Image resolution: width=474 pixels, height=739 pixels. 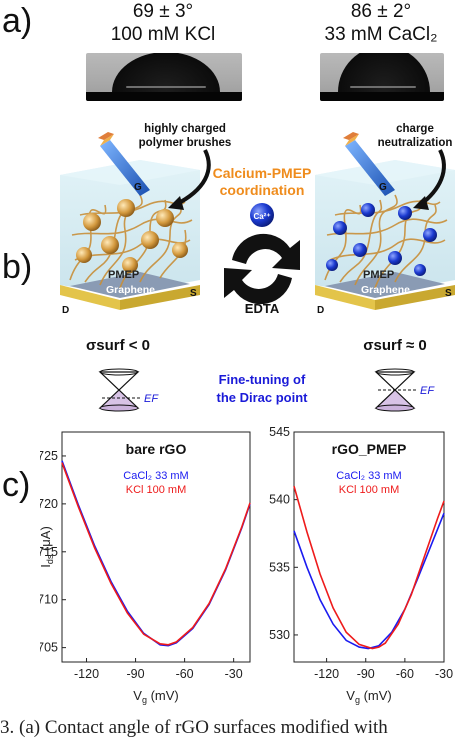 I want to click on right-droplet-photo, so click(x=382, y=77).